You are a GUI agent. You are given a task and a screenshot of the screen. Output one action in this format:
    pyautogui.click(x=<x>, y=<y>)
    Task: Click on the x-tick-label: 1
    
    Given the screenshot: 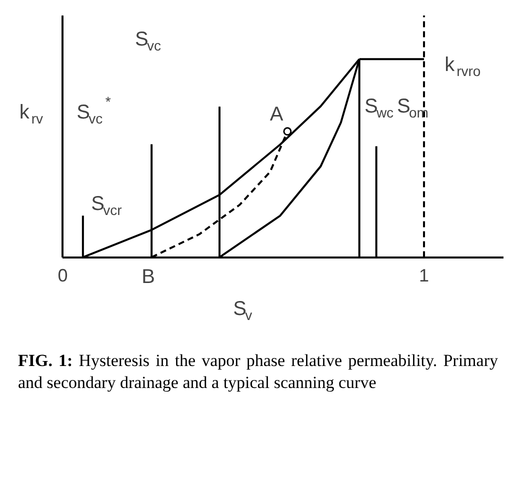 What is the action you would take?
    pyautogui.click(x=424, y=275)
    